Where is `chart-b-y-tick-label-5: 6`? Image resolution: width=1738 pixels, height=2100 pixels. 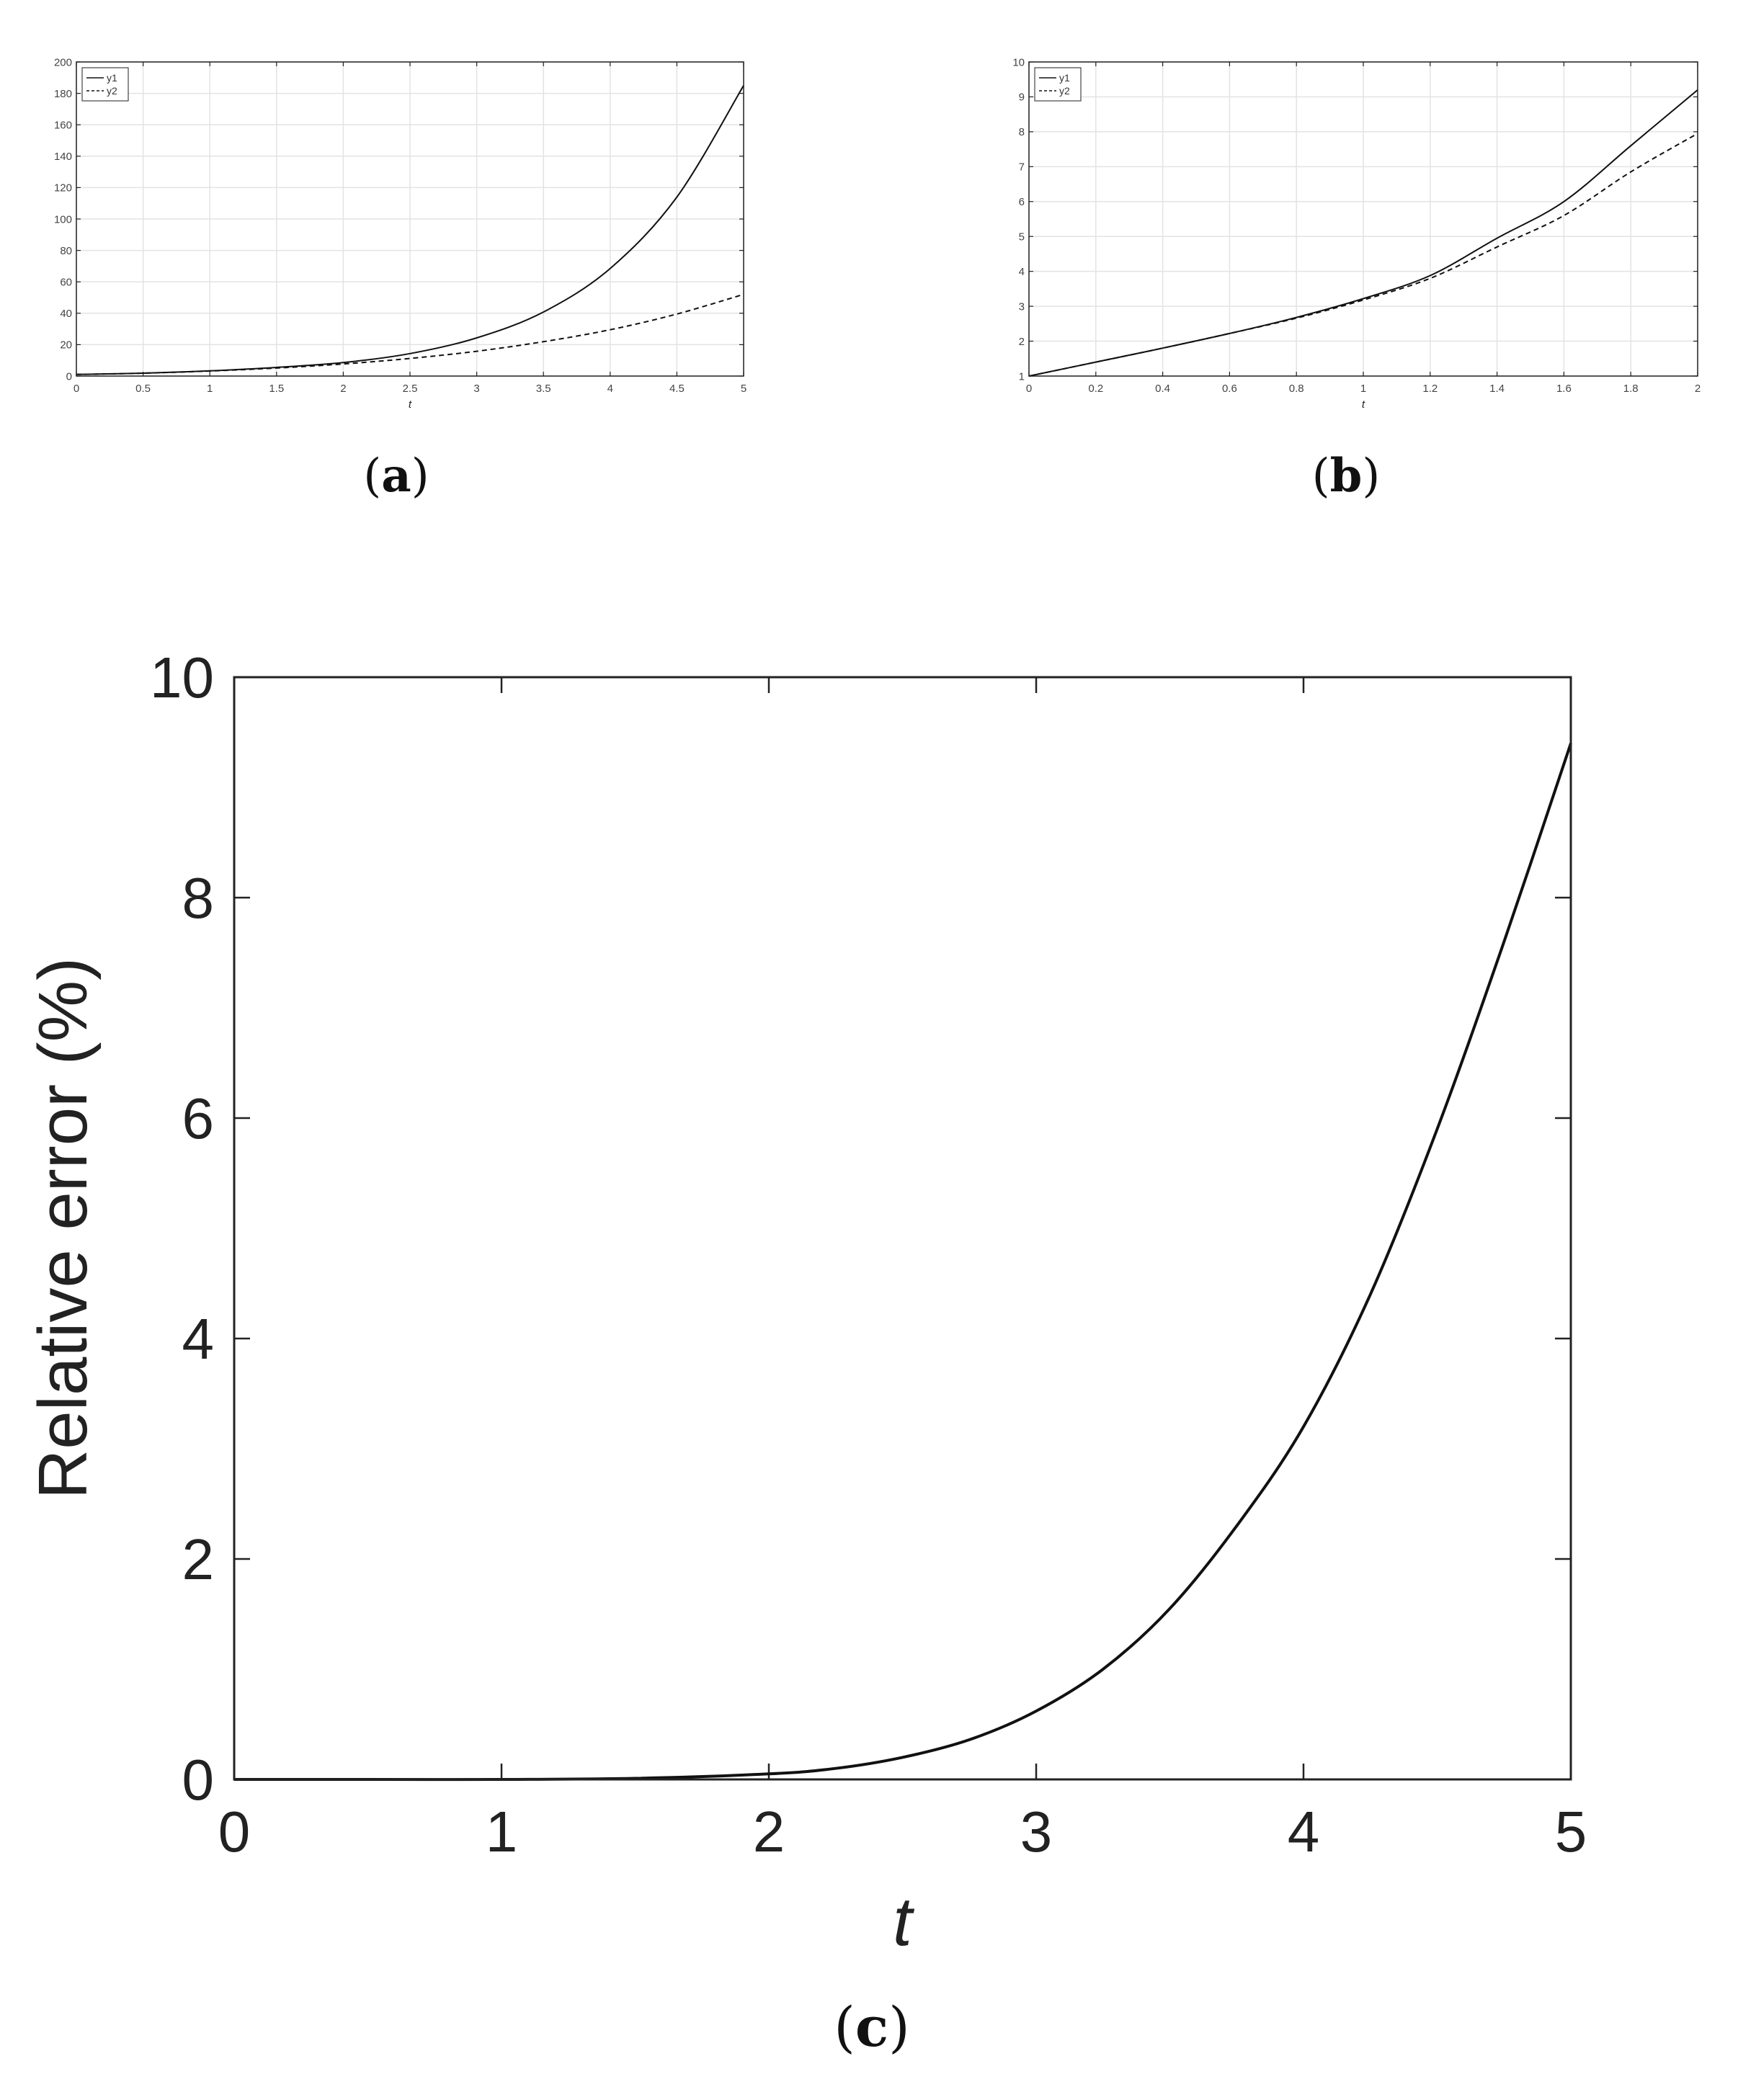 chart-b-y-tick-label-5: 6 is located at coordinates (1022, 202).